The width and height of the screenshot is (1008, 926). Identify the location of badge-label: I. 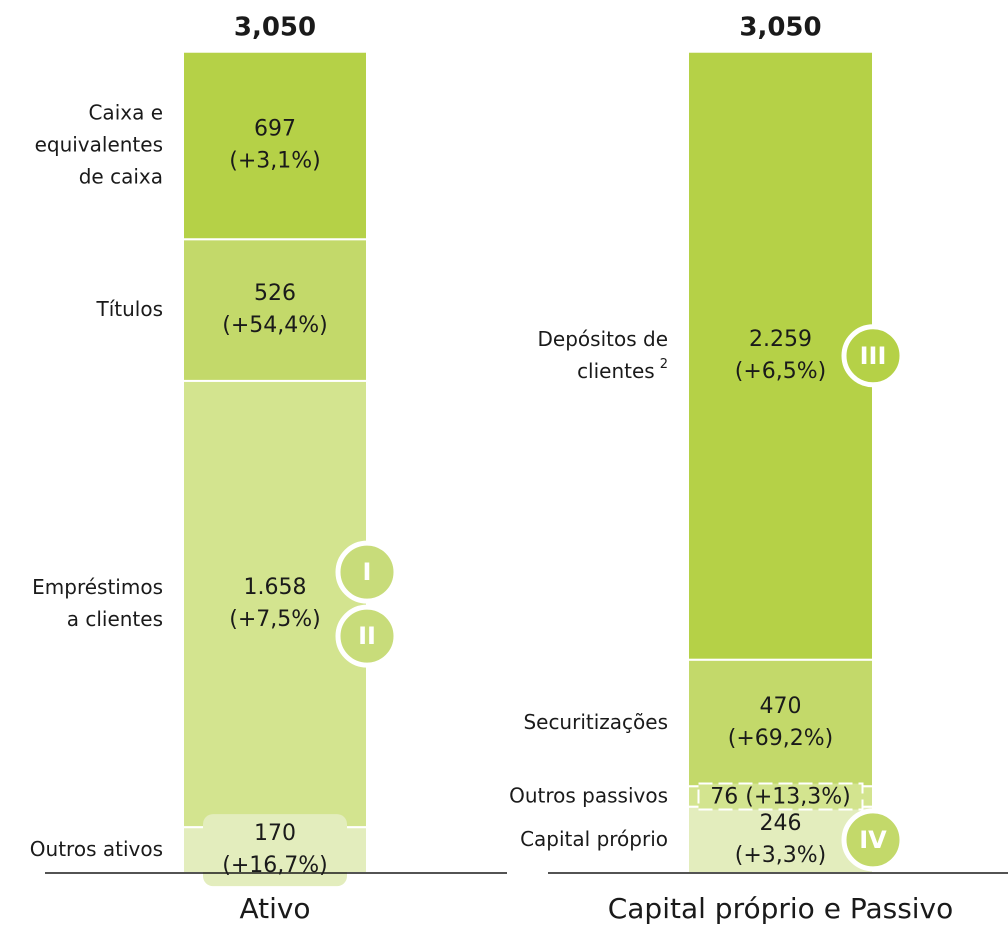
(367, 572).